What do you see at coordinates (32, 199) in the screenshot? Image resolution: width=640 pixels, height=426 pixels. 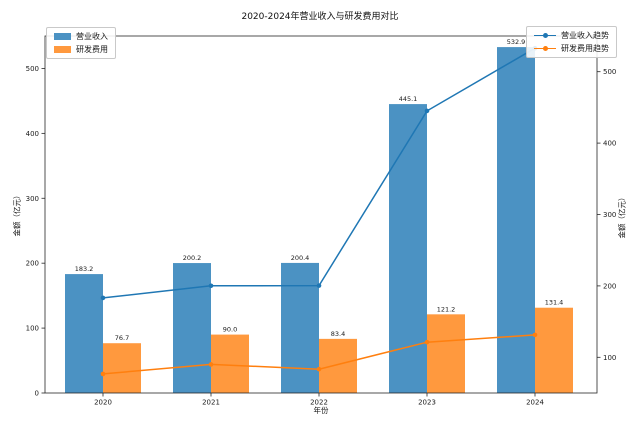 I see `y-tick-label-left: 300` at bounding box center [32, 199].